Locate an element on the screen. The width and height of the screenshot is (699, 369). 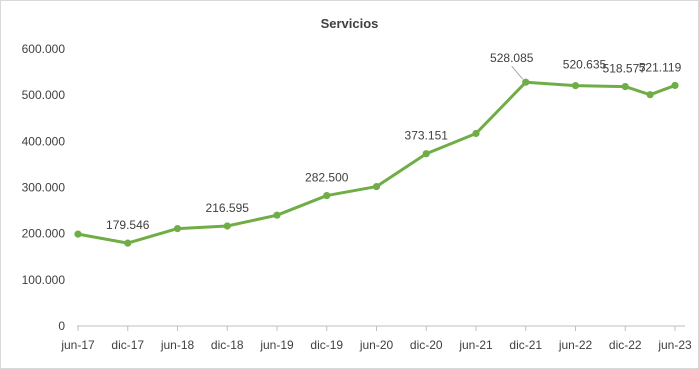
x-tick-label: jun-17 is located at coordinates (77, 345).